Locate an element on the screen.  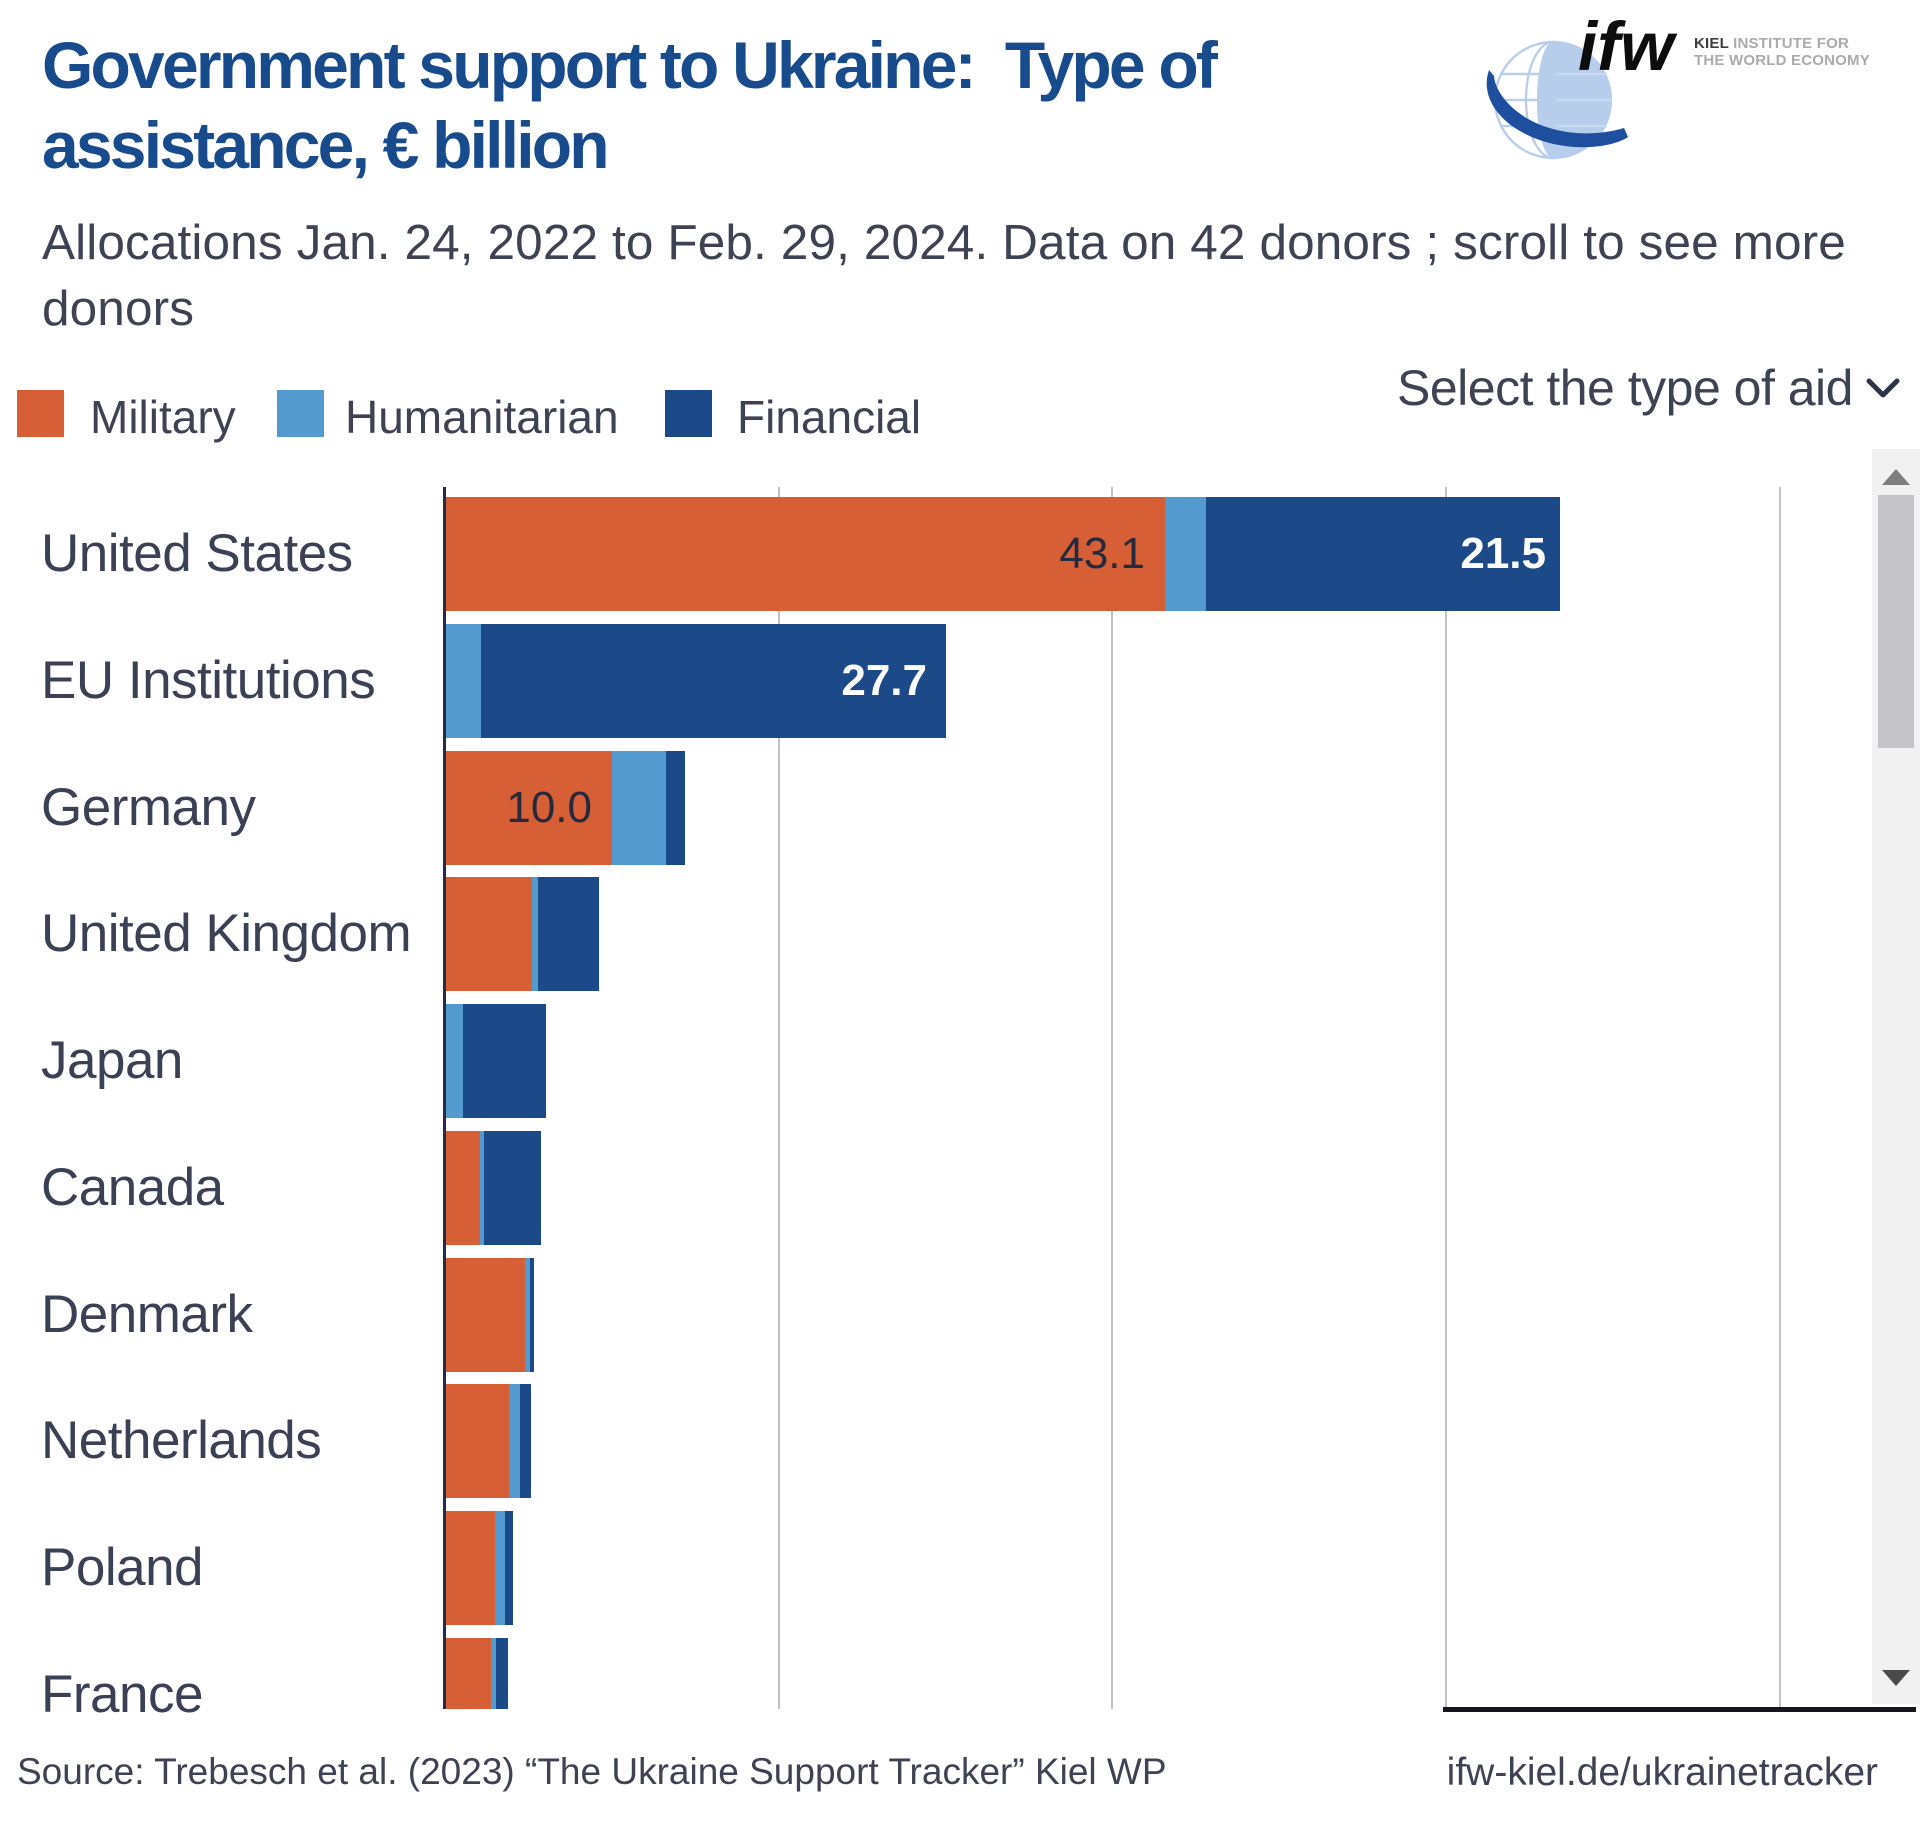
svg-text: ifw is located at coordinates (1628, 46).